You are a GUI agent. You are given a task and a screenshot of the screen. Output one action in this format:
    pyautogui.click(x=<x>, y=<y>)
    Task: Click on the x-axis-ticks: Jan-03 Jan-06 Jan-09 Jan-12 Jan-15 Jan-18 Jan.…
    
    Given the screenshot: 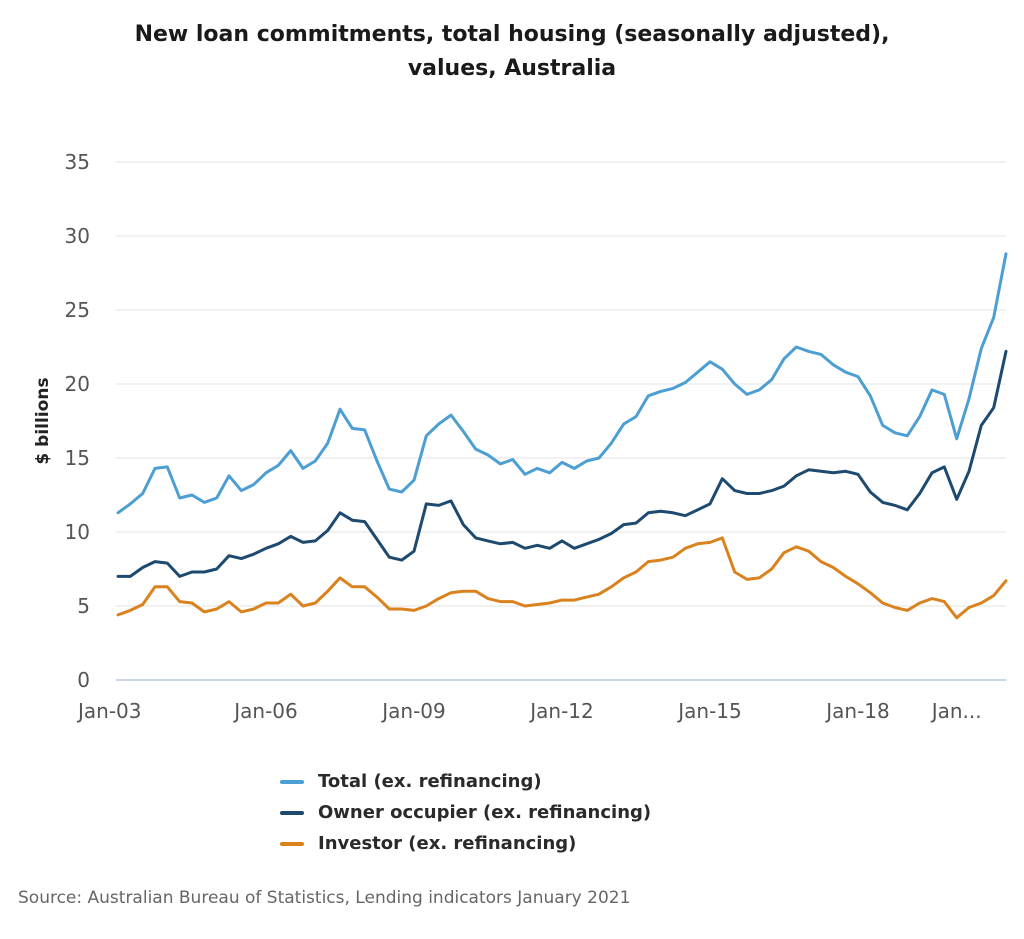 What is the action you would take?
    pyautogui.click(x=529, y=711)
    